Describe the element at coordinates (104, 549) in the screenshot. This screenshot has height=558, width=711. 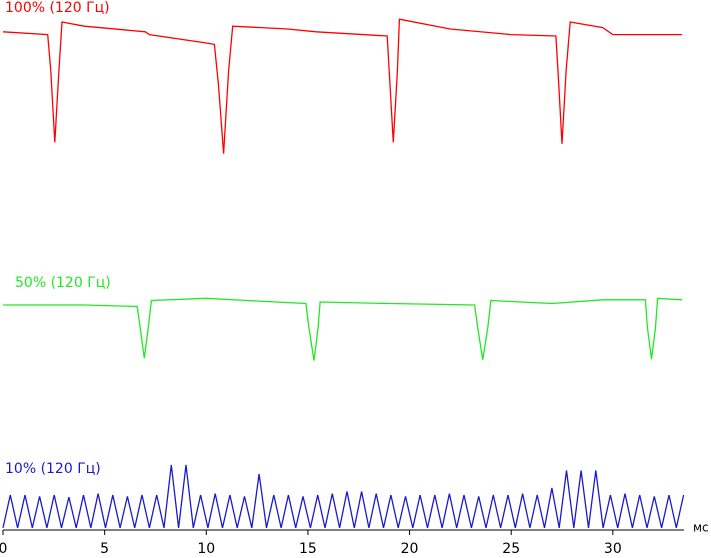
I see `x-tick-label: 5` at that location.